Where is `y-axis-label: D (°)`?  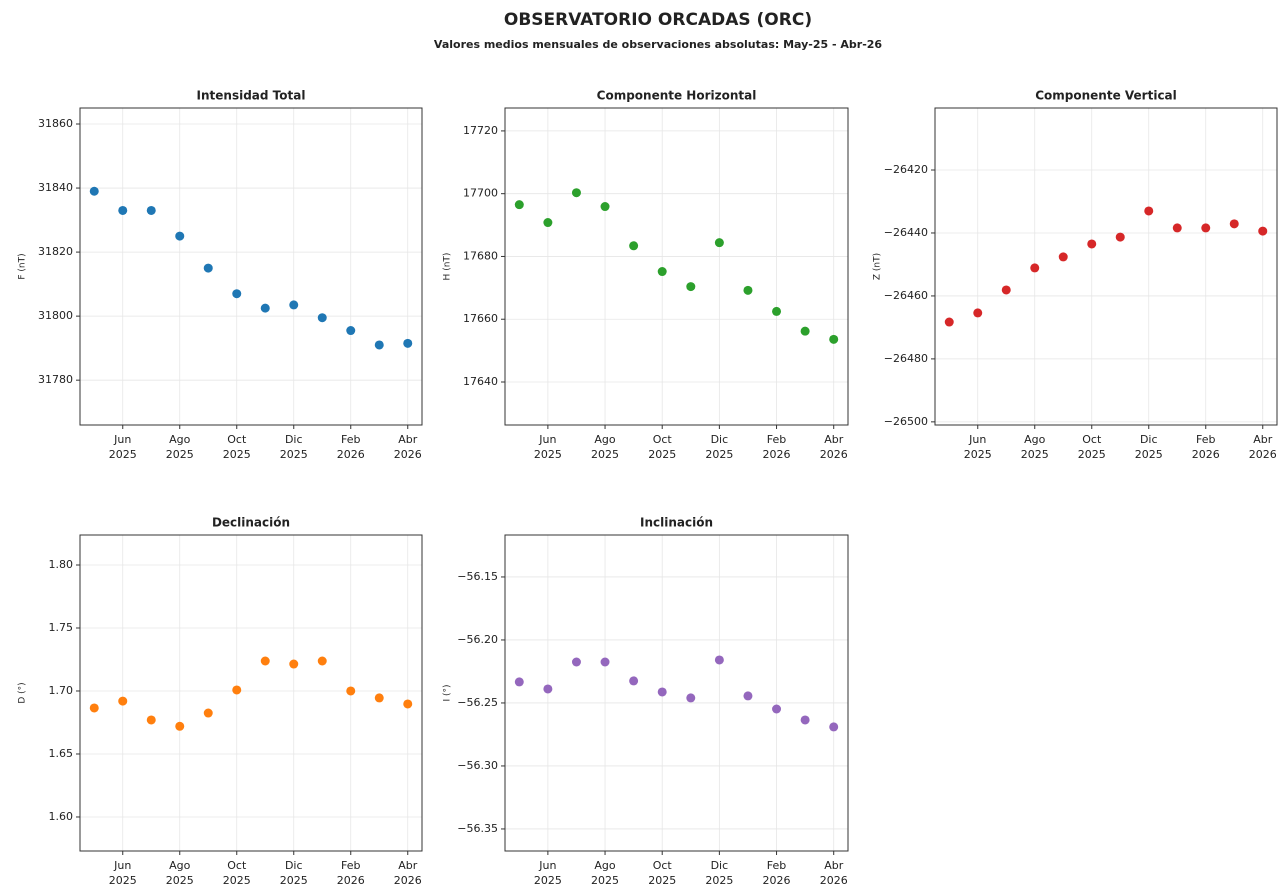
y-axis-label: D (°) is located at coordinates (23, 692).